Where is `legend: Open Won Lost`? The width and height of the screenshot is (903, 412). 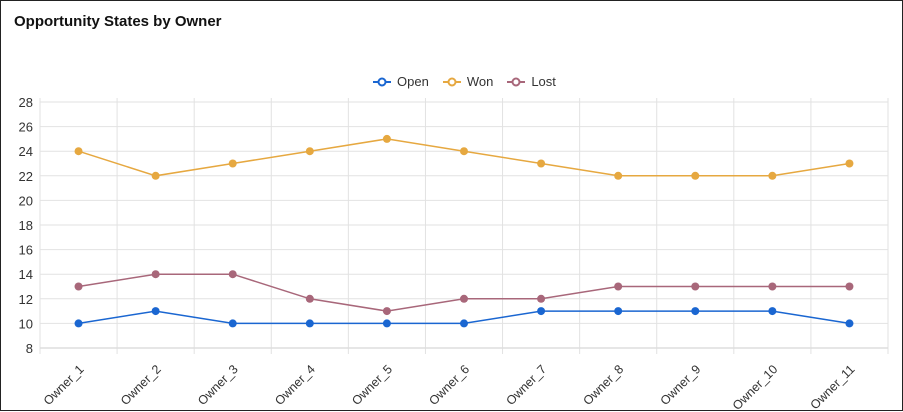 legend: Open Won Lost is located at coordinates (464, 81).